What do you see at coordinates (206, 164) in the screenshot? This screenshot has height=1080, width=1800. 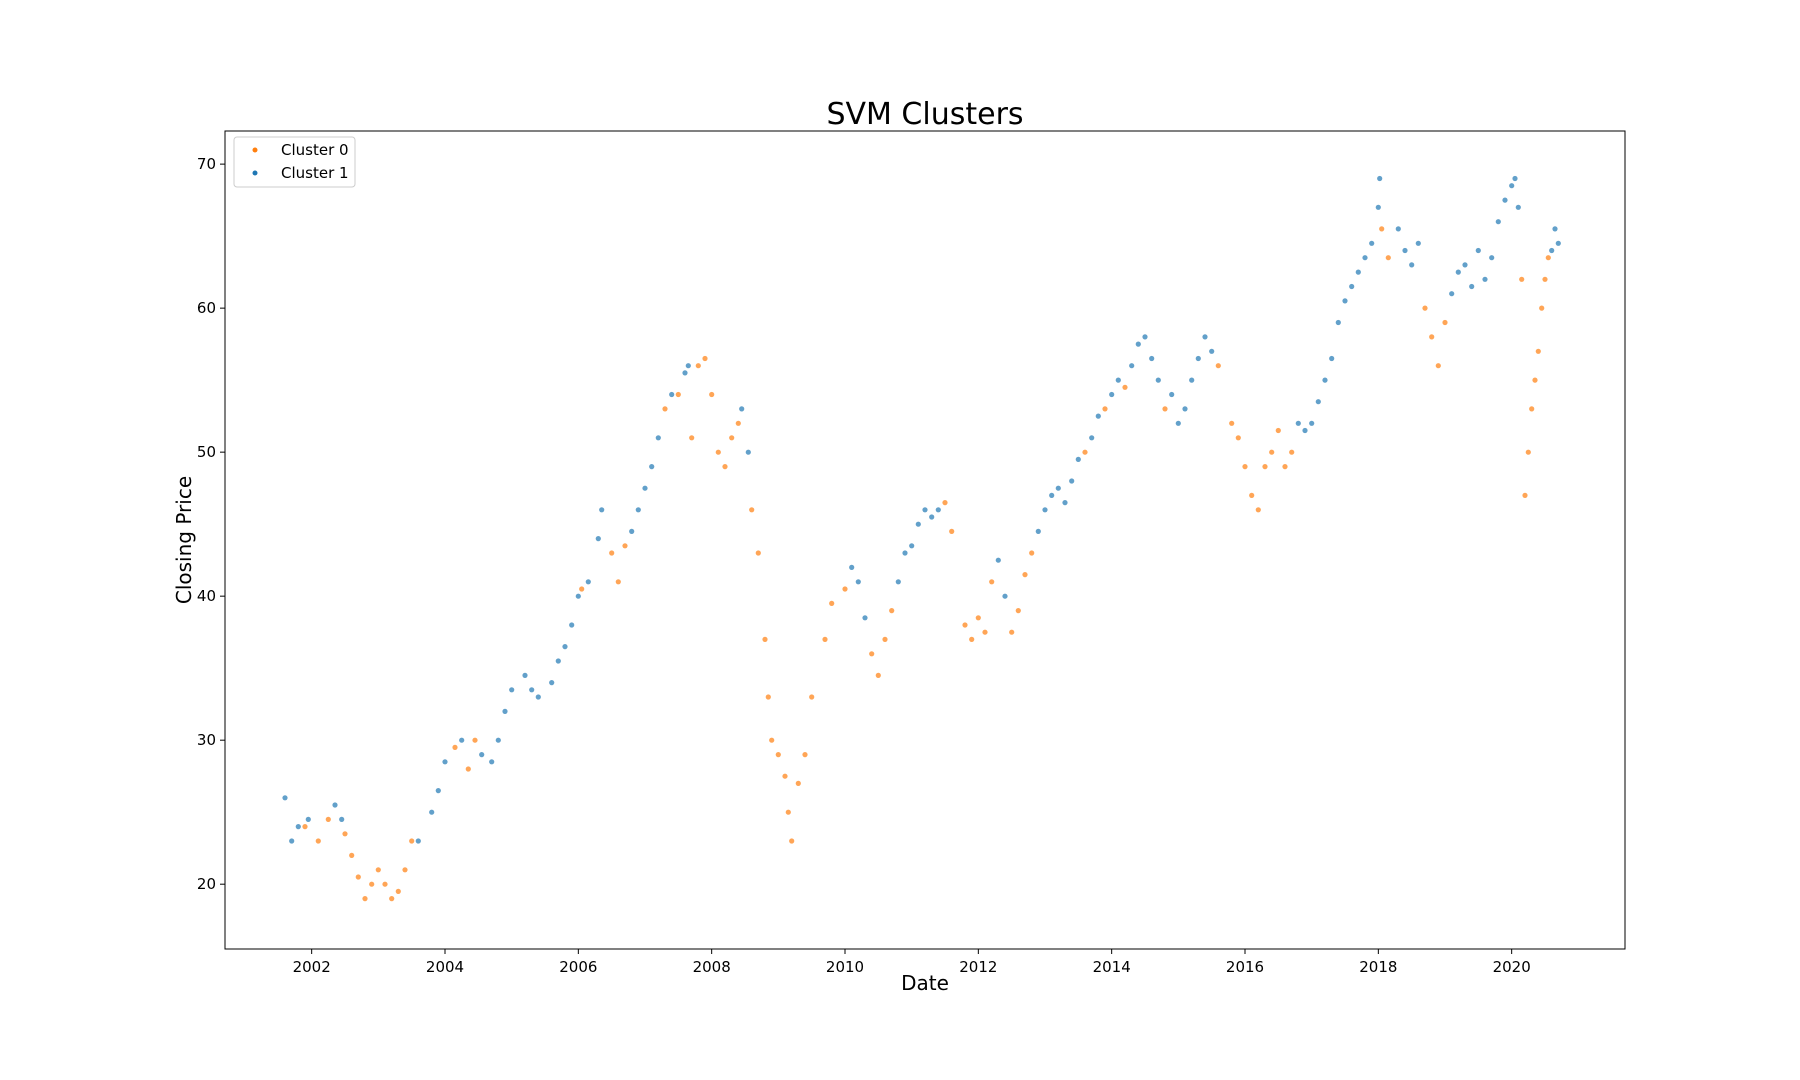 I see `y-tick-label: 70` at bounding box center [206, 164].